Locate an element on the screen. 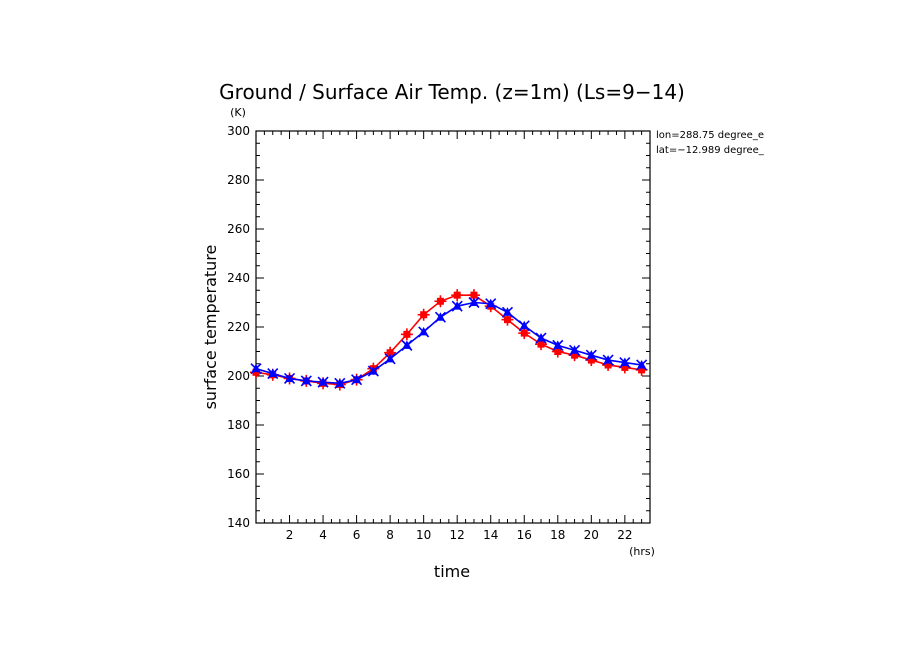 This screenshot has width=904, height=654. y-axis-label: surface temperature is located at coordinates (210, 327).